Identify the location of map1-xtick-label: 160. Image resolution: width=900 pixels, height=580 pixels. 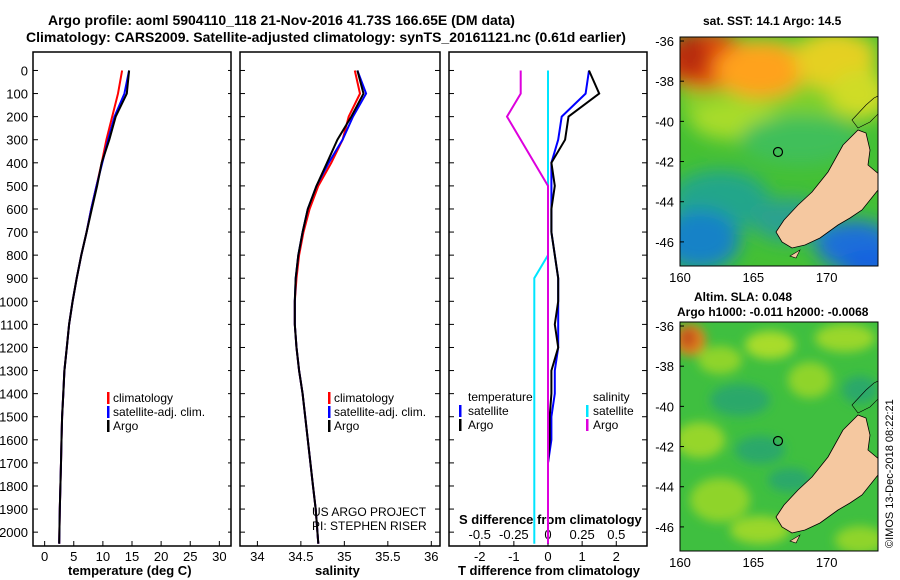
(680, 277).